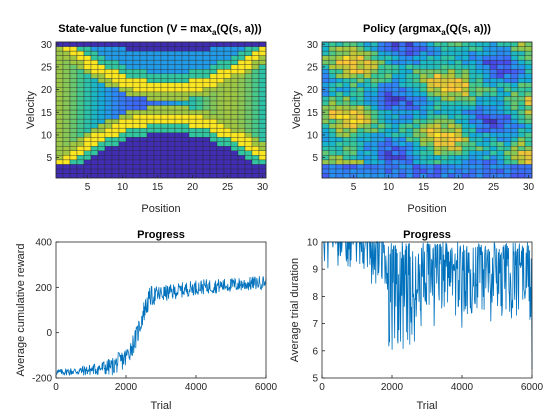 This screenshot has width=560, height=420. Describe the element at coordinates (193, 187) in the screenshot. I see `x-tick-label: 20` at that location.